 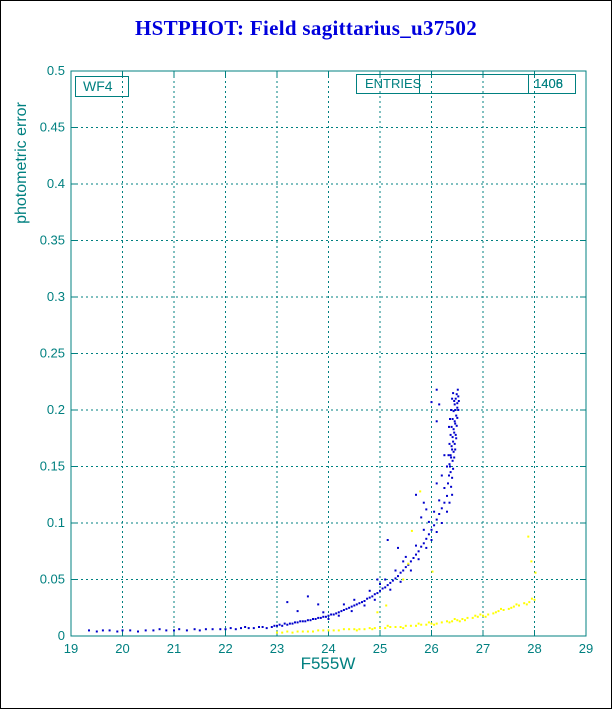 I want to click on x-tick-label: 21, so click(x=174, y=648).